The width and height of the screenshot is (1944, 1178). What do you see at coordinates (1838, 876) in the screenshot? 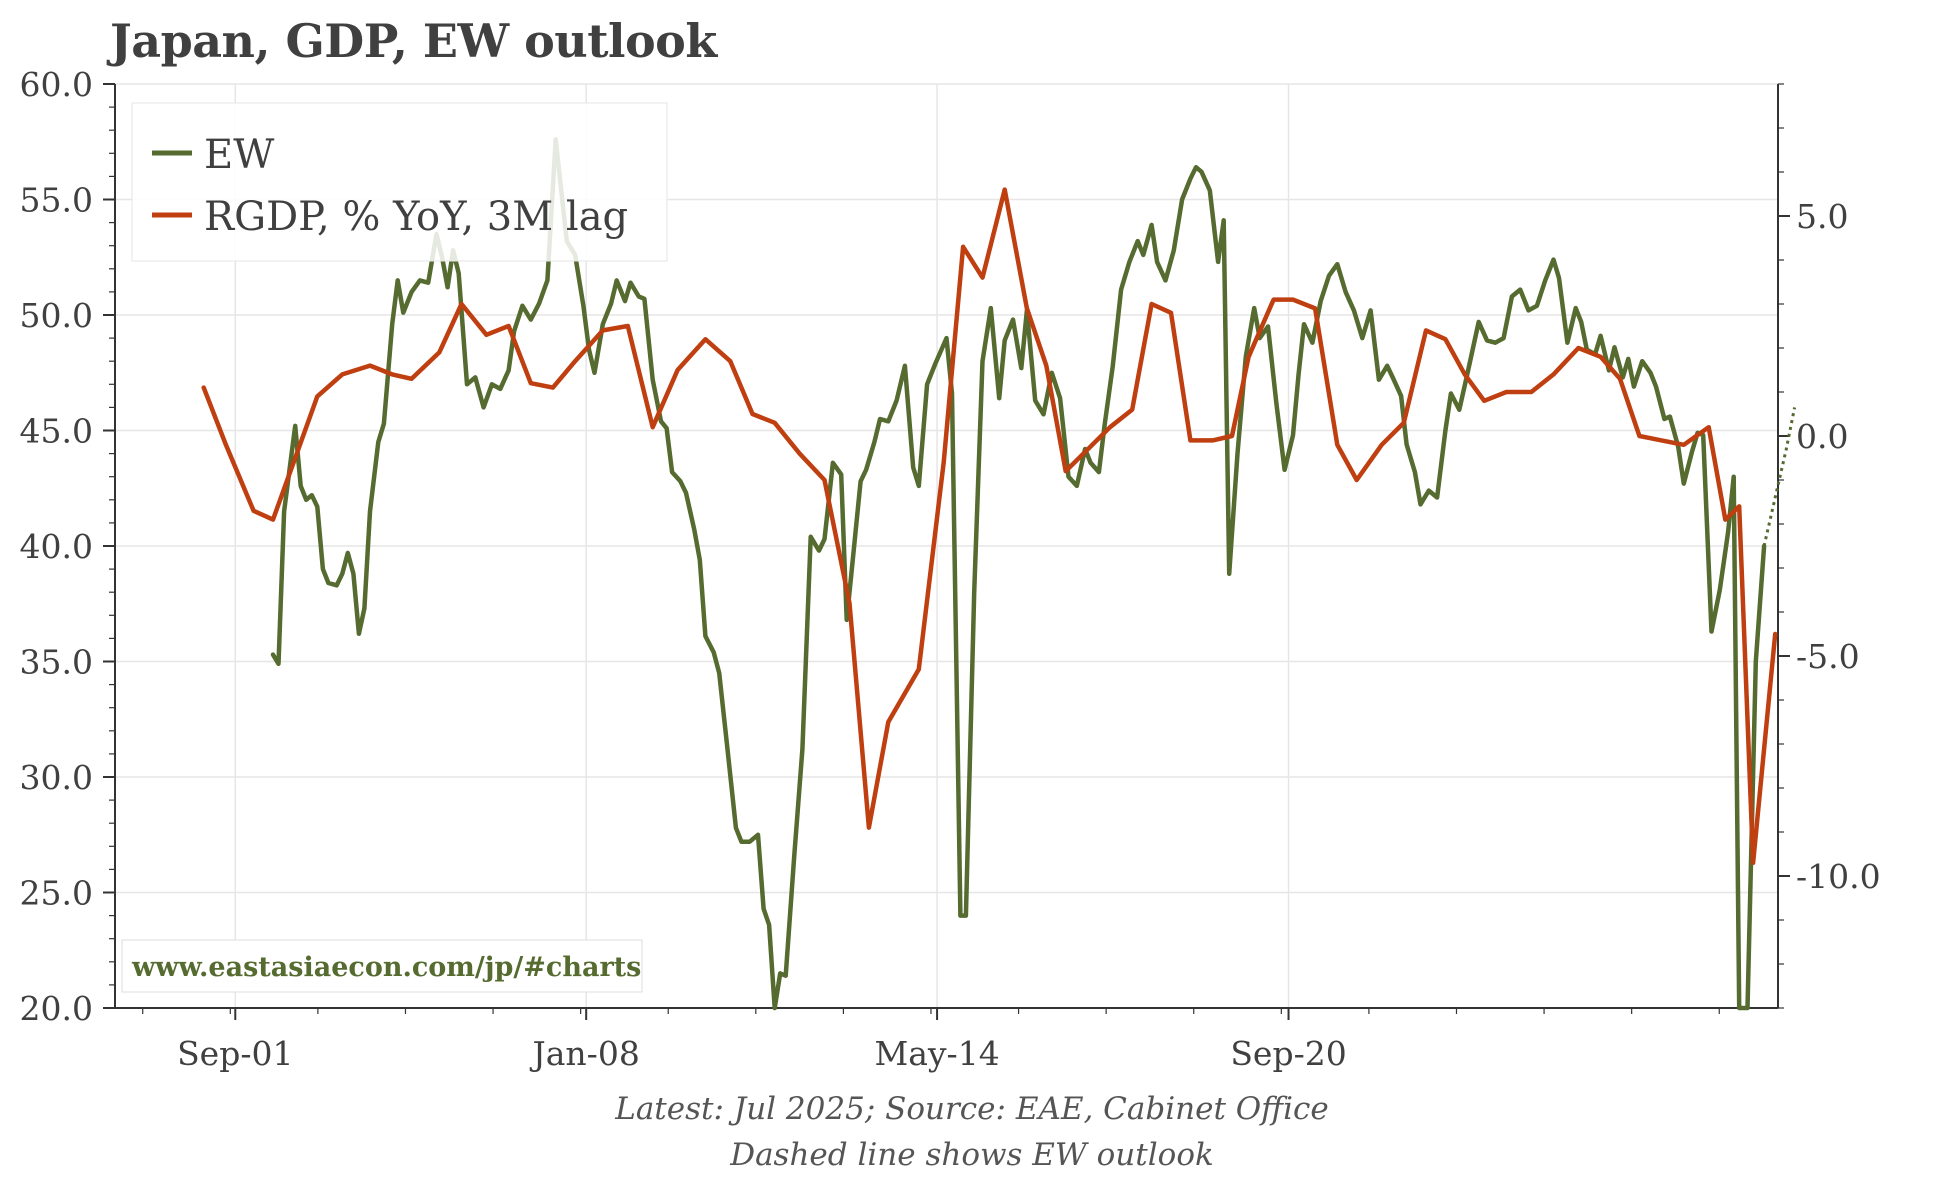
I see `y-right-tick-label: -10.0` at bounding box center [1838, 876].